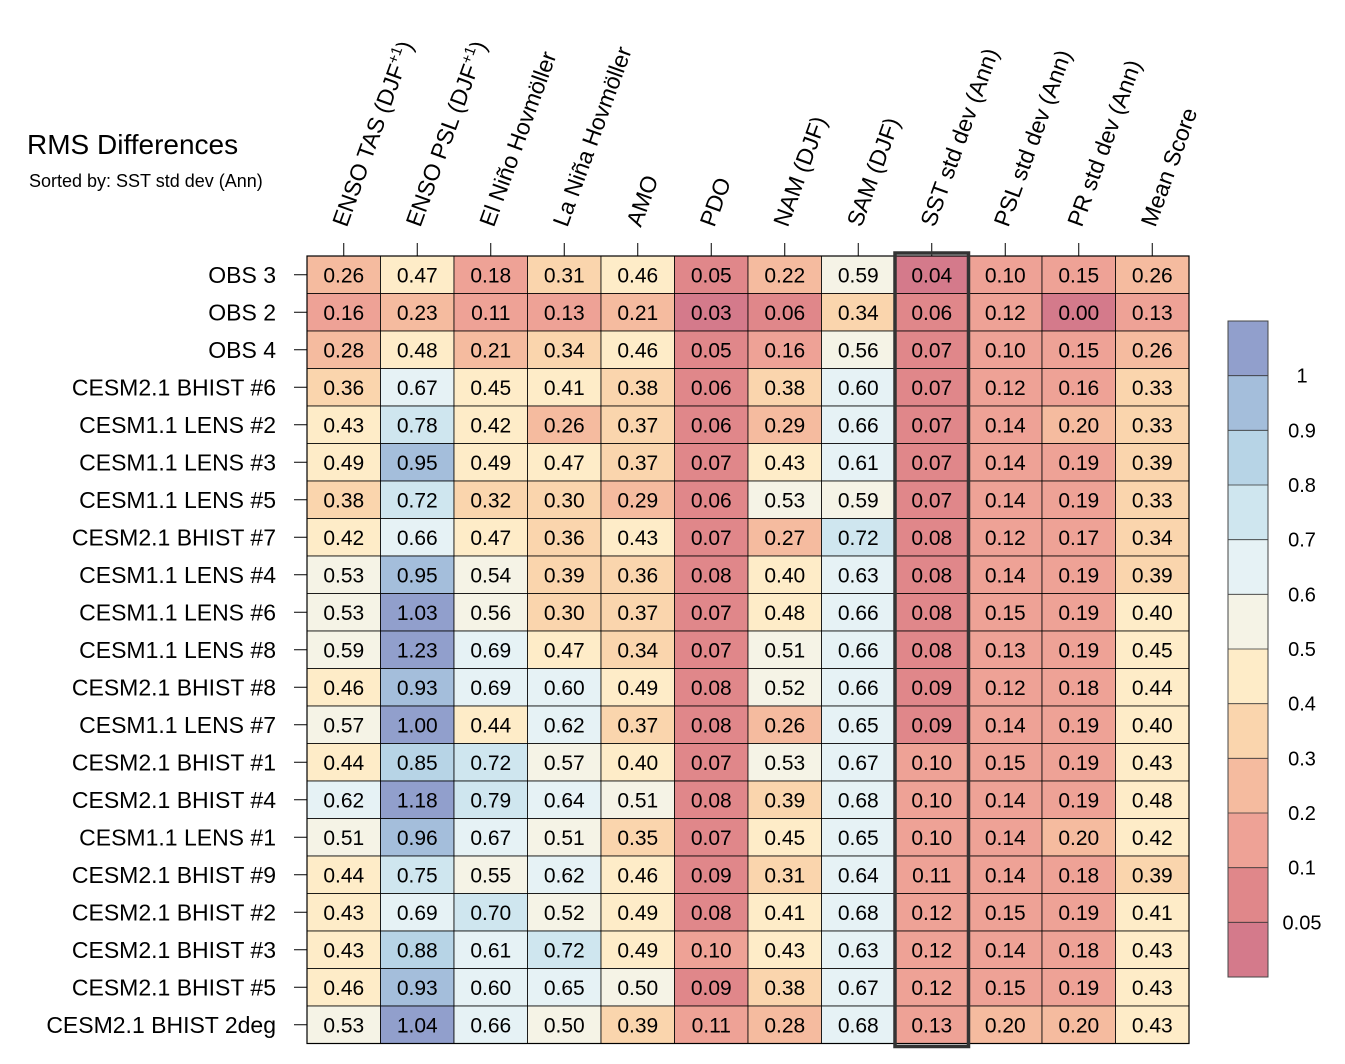 This screenshot has height=1064, width=1345. What do you see at coordinates (1152, 650) in the screenshot?
I see `cell-value: 0.45` at bounding box center [1152, 650].